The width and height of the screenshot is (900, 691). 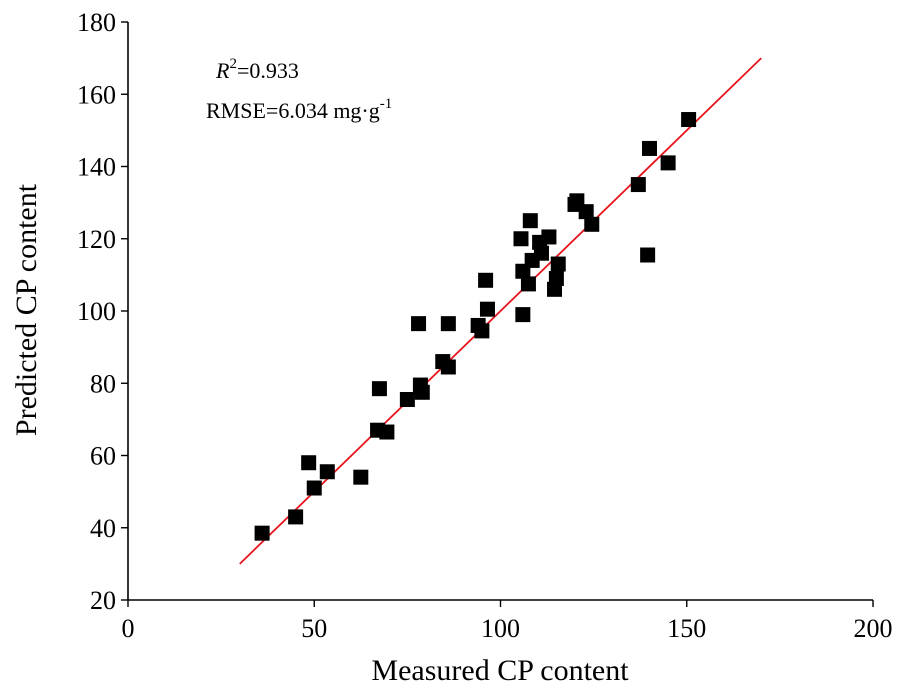 I want to click on y-tick-label: 20, so click(x=103, y=600).